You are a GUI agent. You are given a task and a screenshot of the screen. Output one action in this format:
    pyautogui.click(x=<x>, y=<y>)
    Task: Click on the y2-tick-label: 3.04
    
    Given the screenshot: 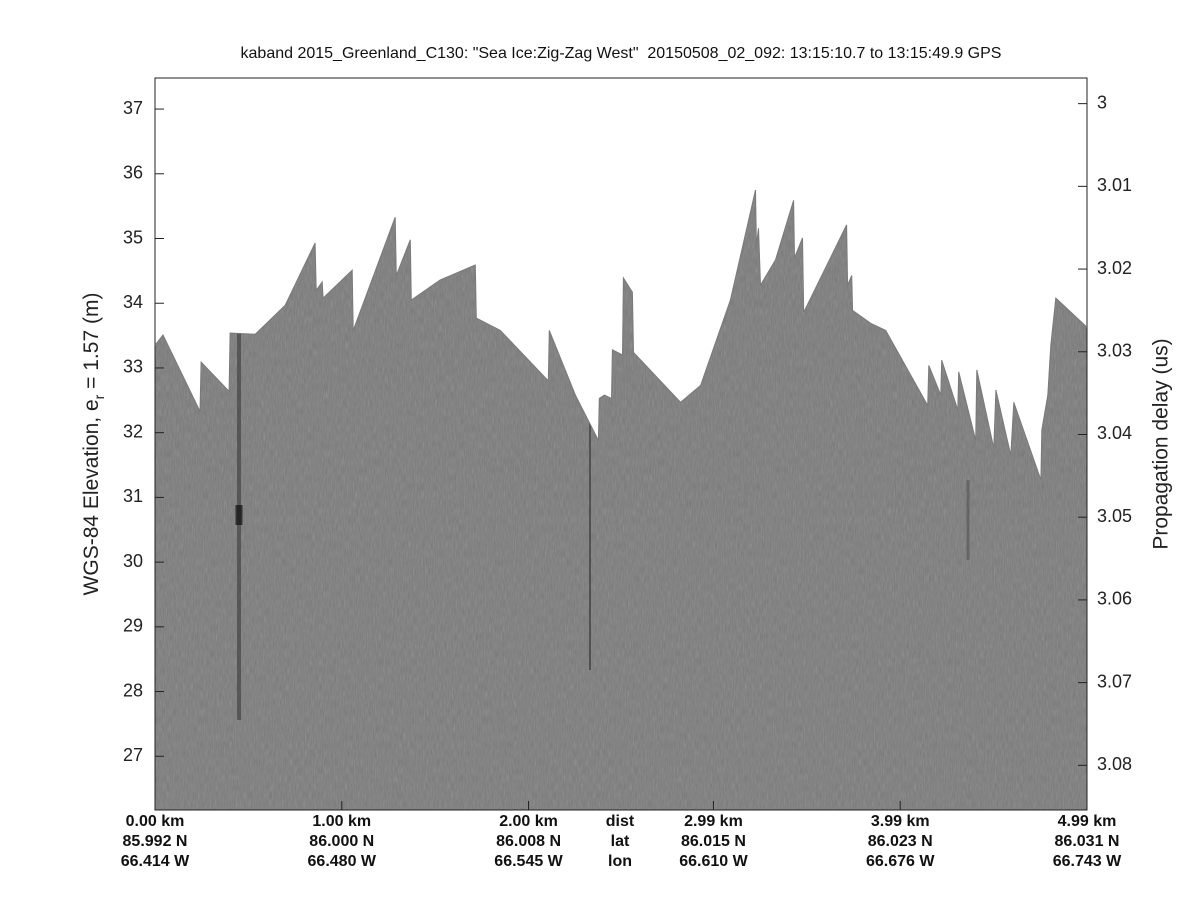 What is the action you would take?
    pyautogui.click(x=1114, y=433)
    